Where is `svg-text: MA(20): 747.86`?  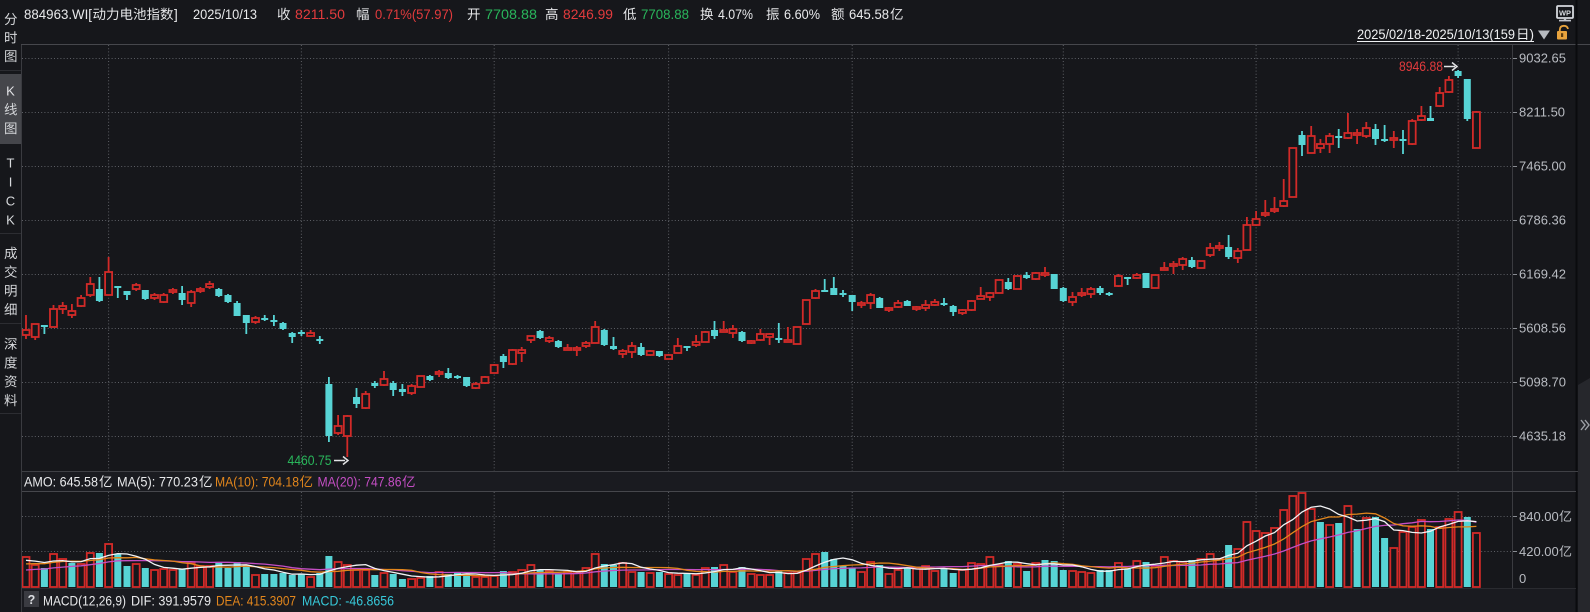 svg-text: MA(20): 747.86 is located at coordinates (360, 482).